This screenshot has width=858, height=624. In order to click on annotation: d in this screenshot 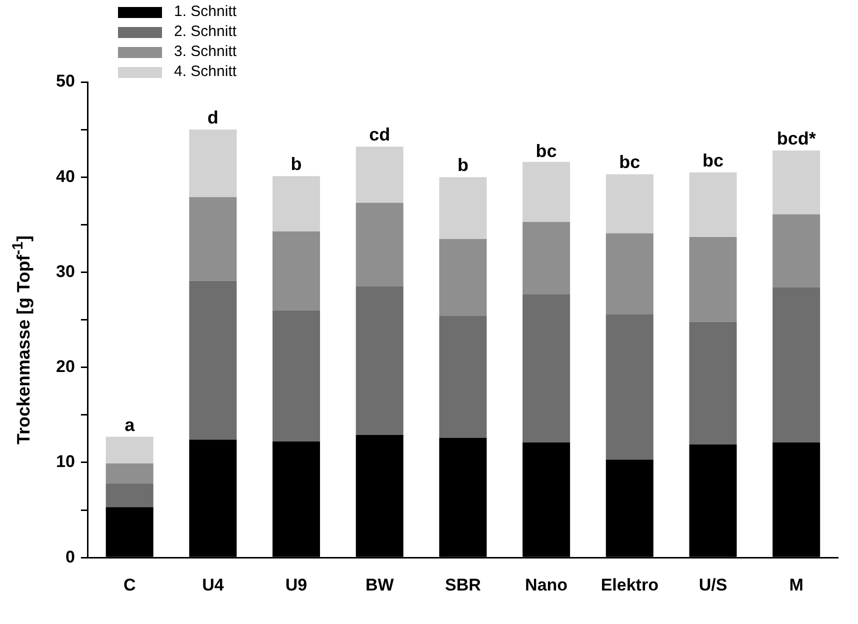, I will do `click(212, 118)`.